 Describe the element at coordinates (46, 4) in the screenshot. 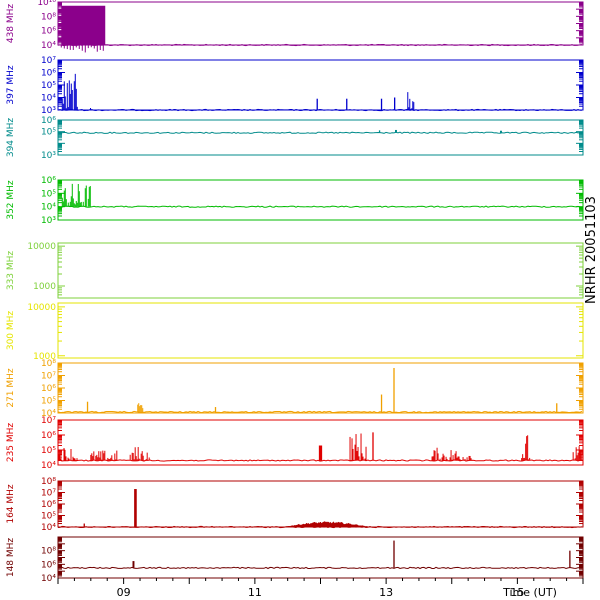

I see `y-tick-label: 10¹⁰` at that location.